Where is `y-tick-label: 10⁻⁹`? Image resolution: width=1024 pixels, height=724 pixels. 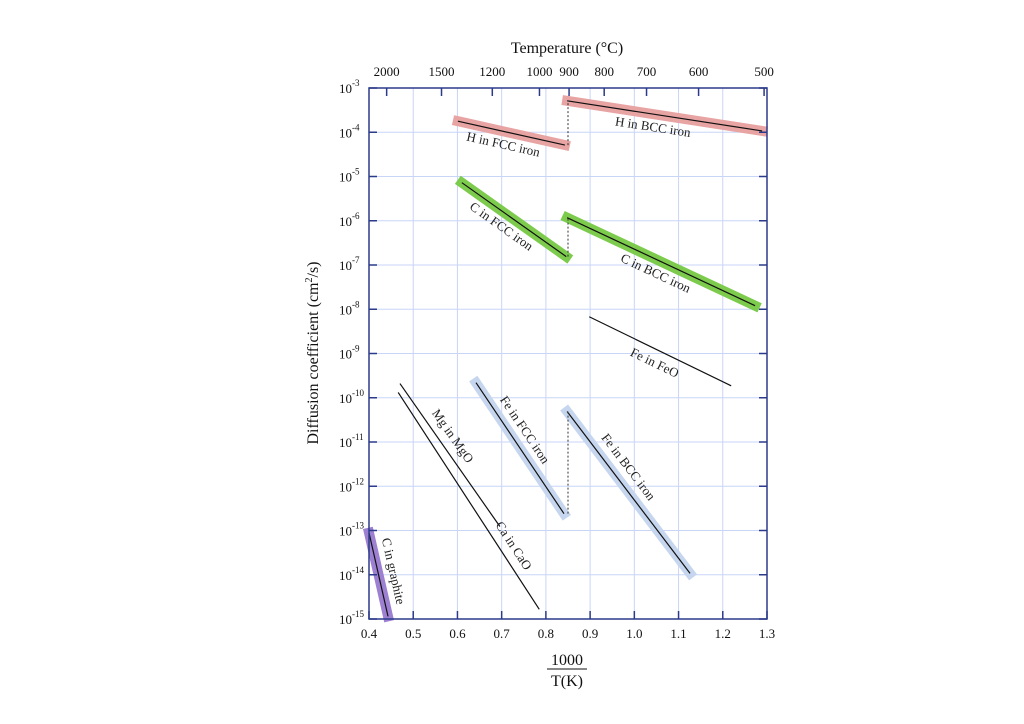
y-tick-label: 10⁻⁹ is located at coordinates (349, 353).